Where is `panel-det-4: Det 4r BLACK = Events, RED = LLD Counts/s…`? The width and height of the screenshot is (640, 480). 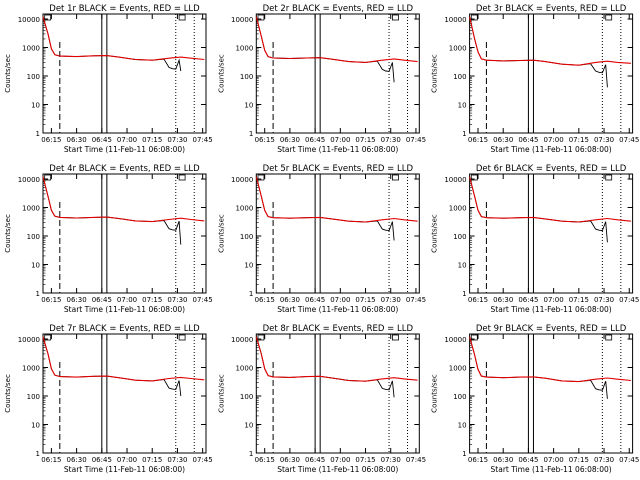
panel-det-4: Det 4r BLACK = Events, RED = LLD Counts/s… is located at coordinates (108, 239).